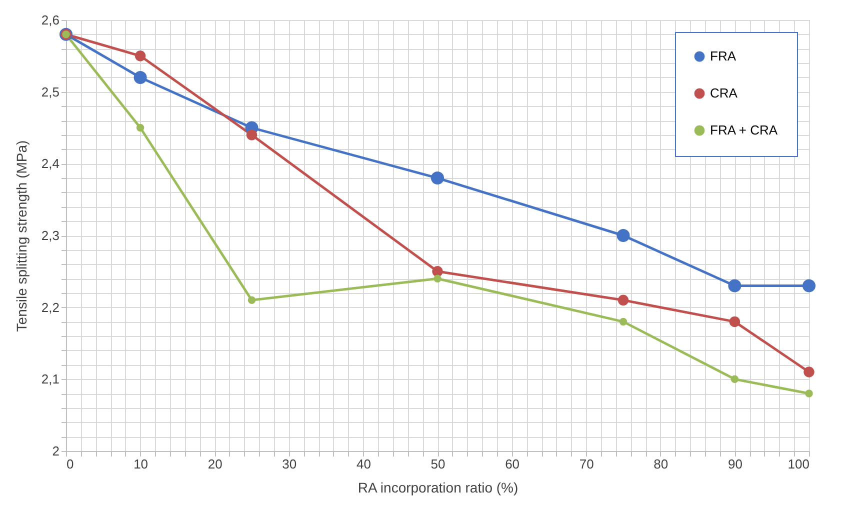  I want to click on x-tick-label: 0, so click(70, 464).